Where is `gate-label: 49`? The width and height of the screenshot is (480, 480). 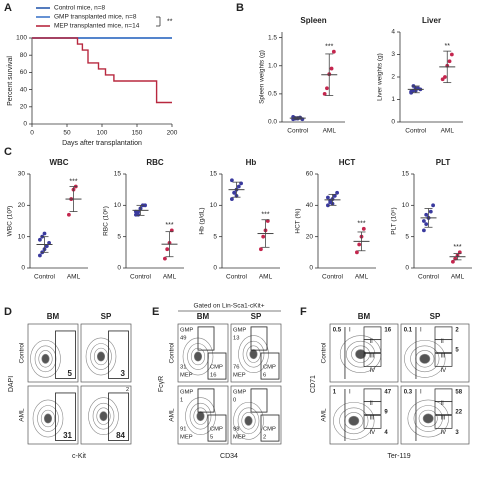
gate-label: 49 is located at coordinates (183, 338).